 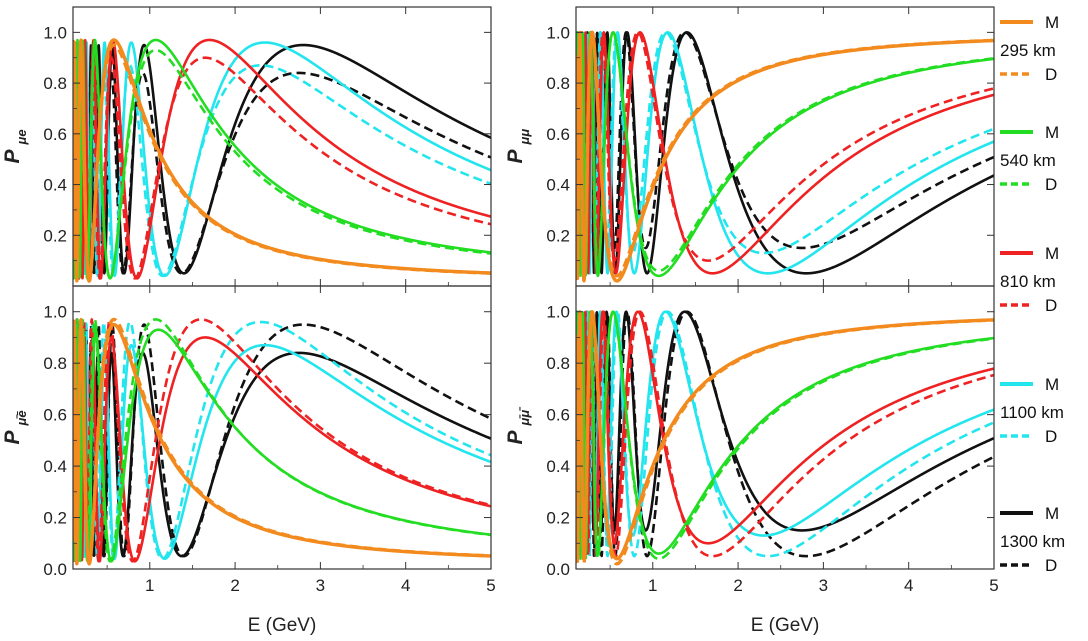 I want to click on legend-group: M 1300 km D, so click(x=1032, y=539).